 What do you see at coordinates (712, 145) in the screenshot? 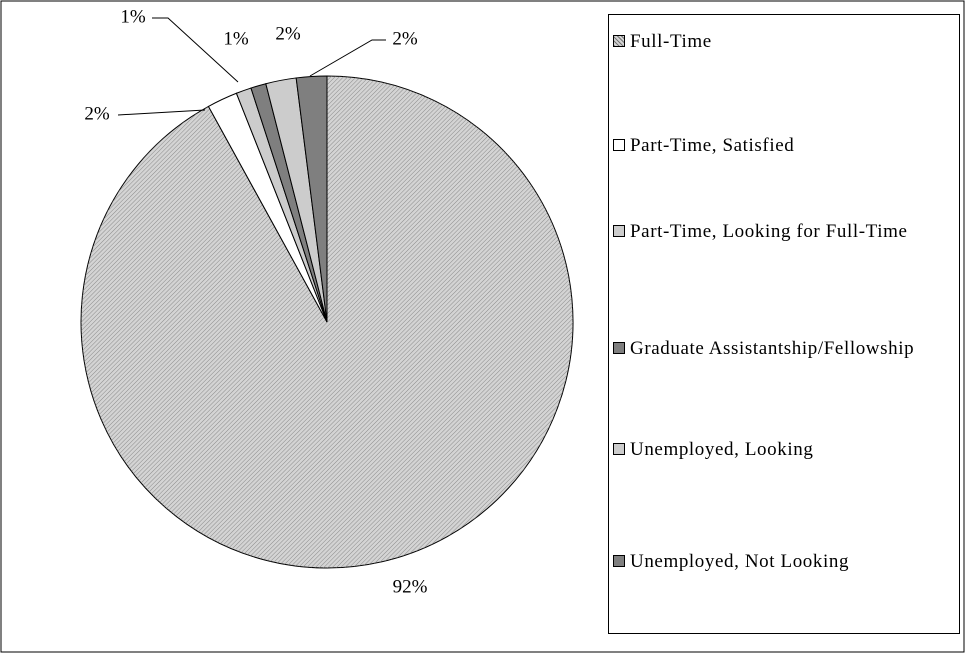
I see `legend-label: Part-Time, Satisfied` at bounding box center [712, 145].